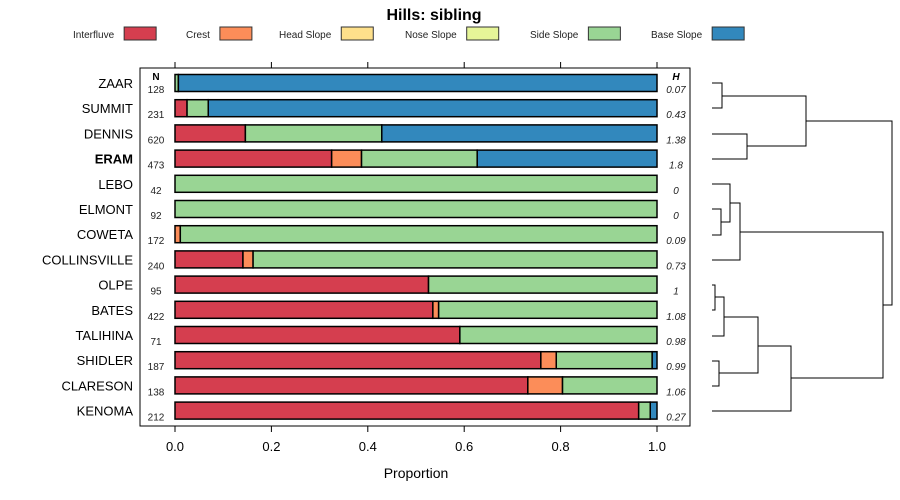 This screenshot has width=900, height=500. I want to click on row-label: LEBO, so click(115, 184).